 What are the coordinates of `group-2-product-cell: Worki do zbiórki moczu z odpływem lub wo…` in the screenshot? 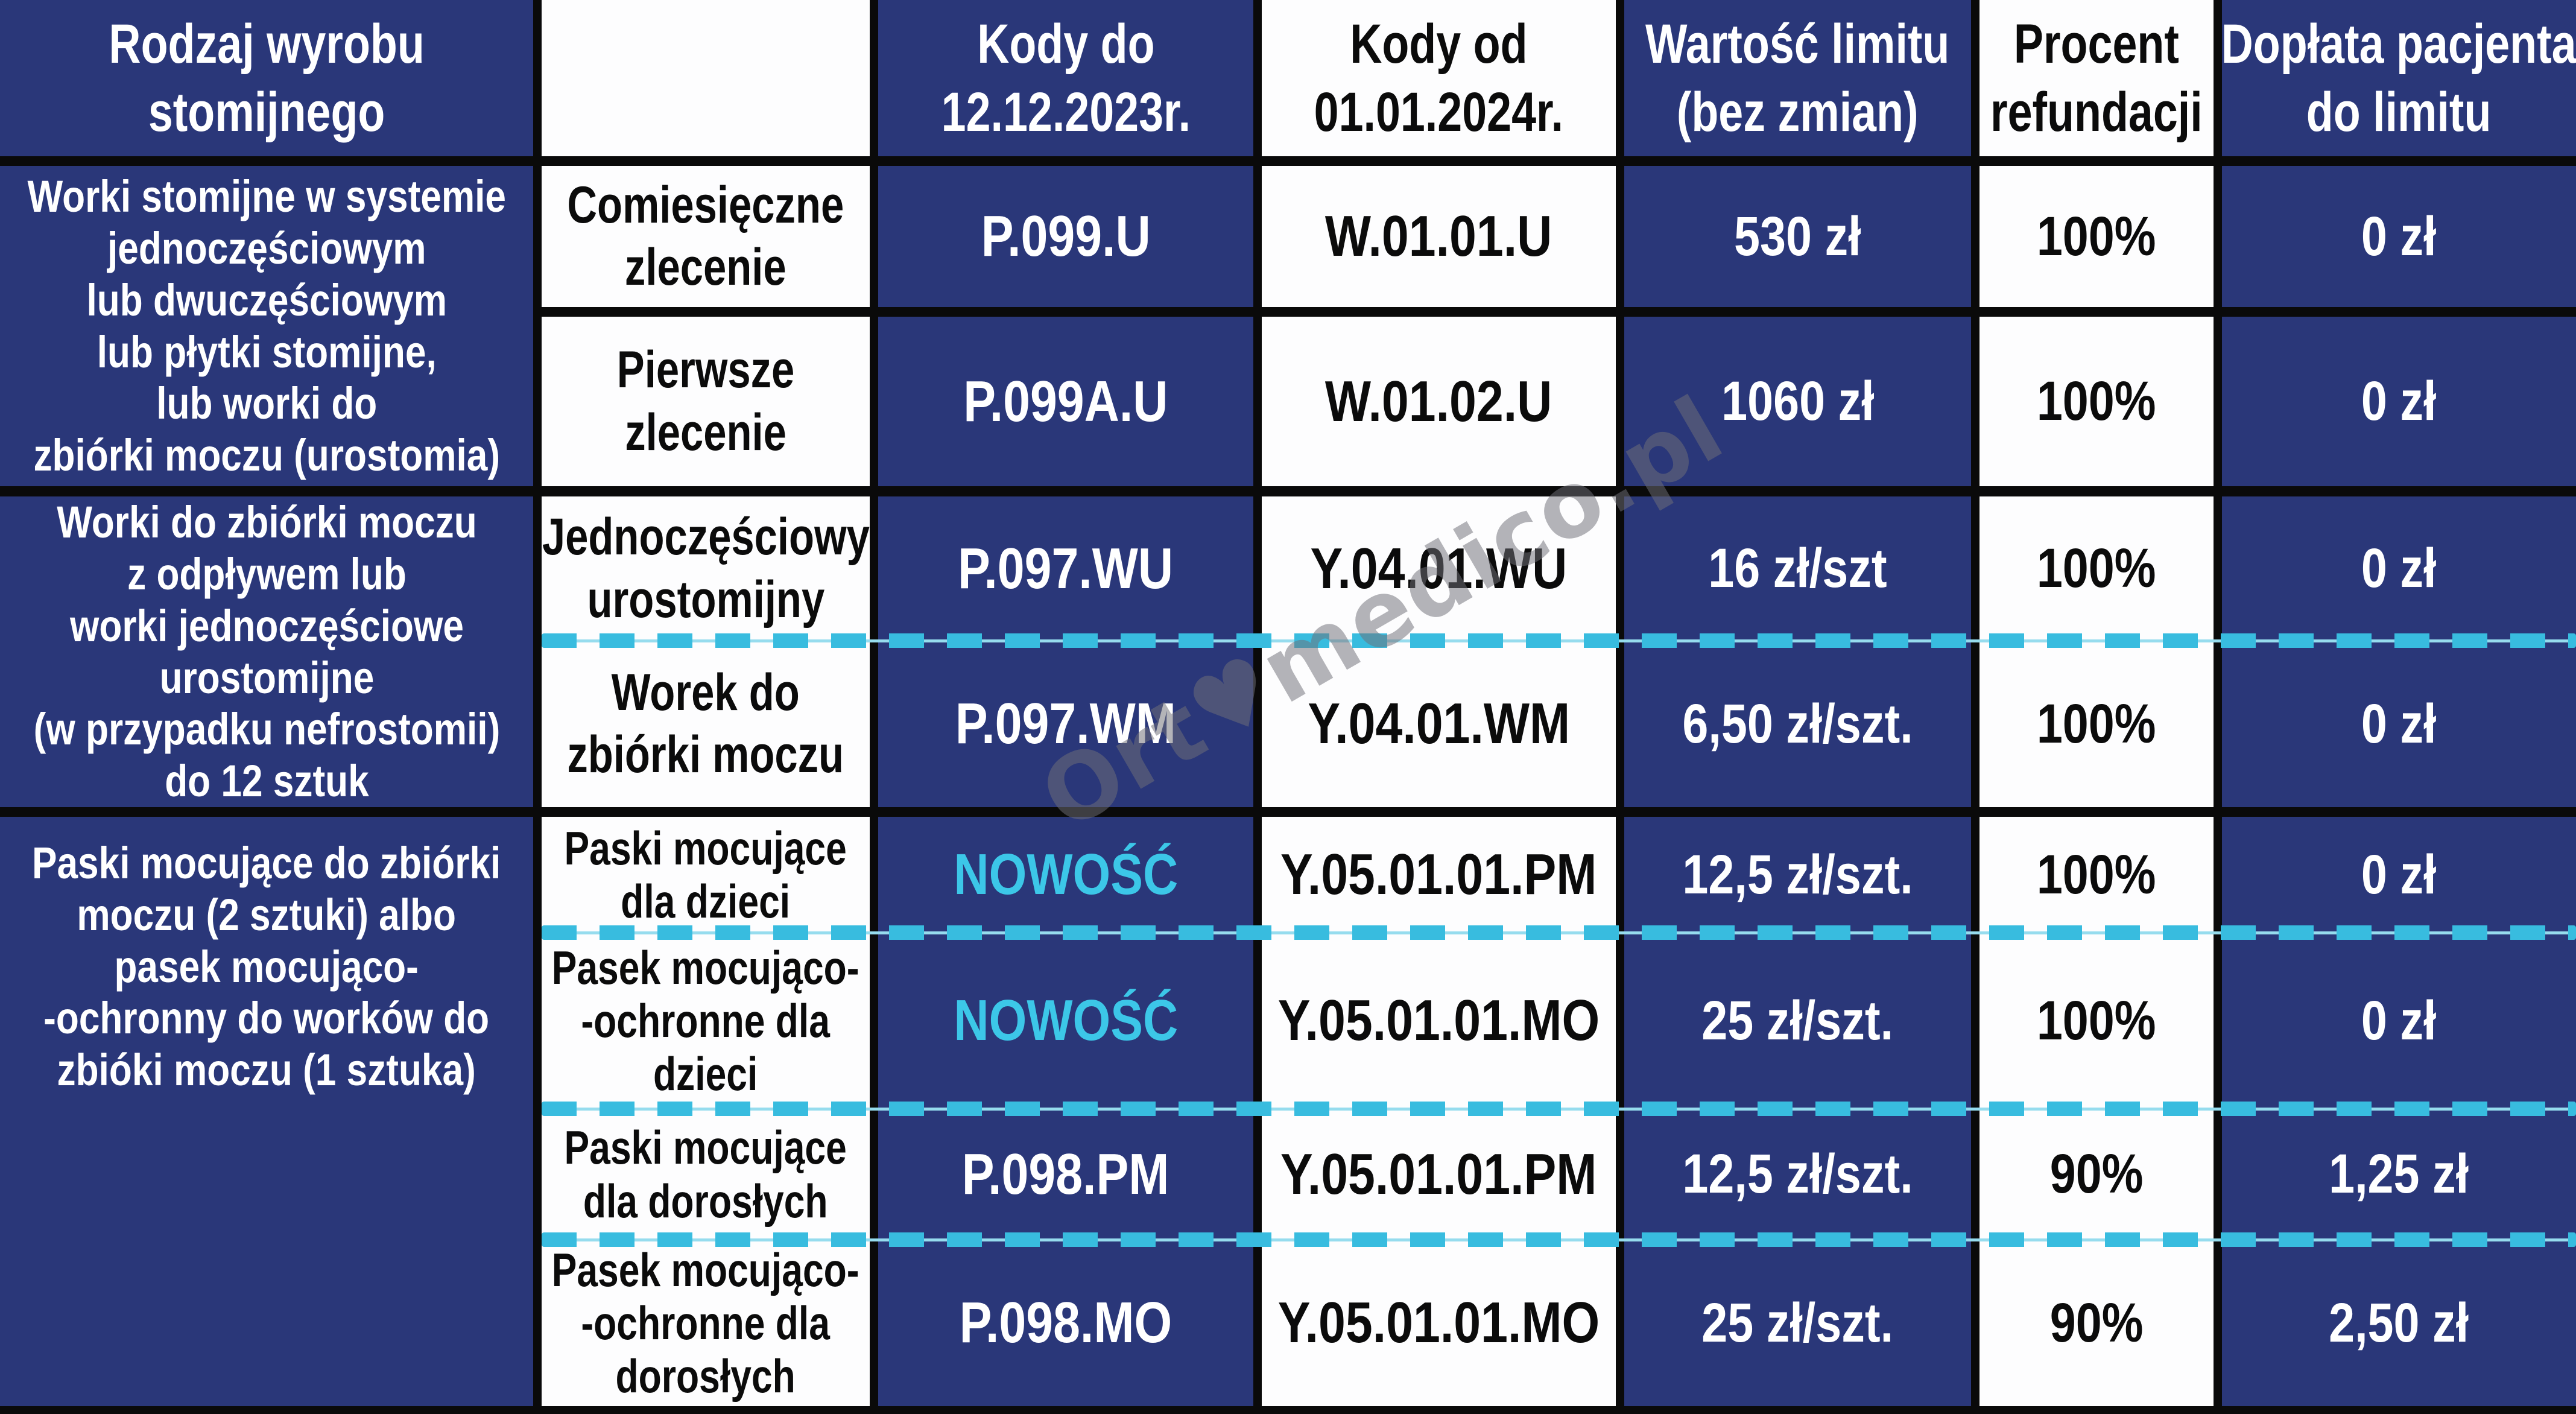 It's located at (266, 651).